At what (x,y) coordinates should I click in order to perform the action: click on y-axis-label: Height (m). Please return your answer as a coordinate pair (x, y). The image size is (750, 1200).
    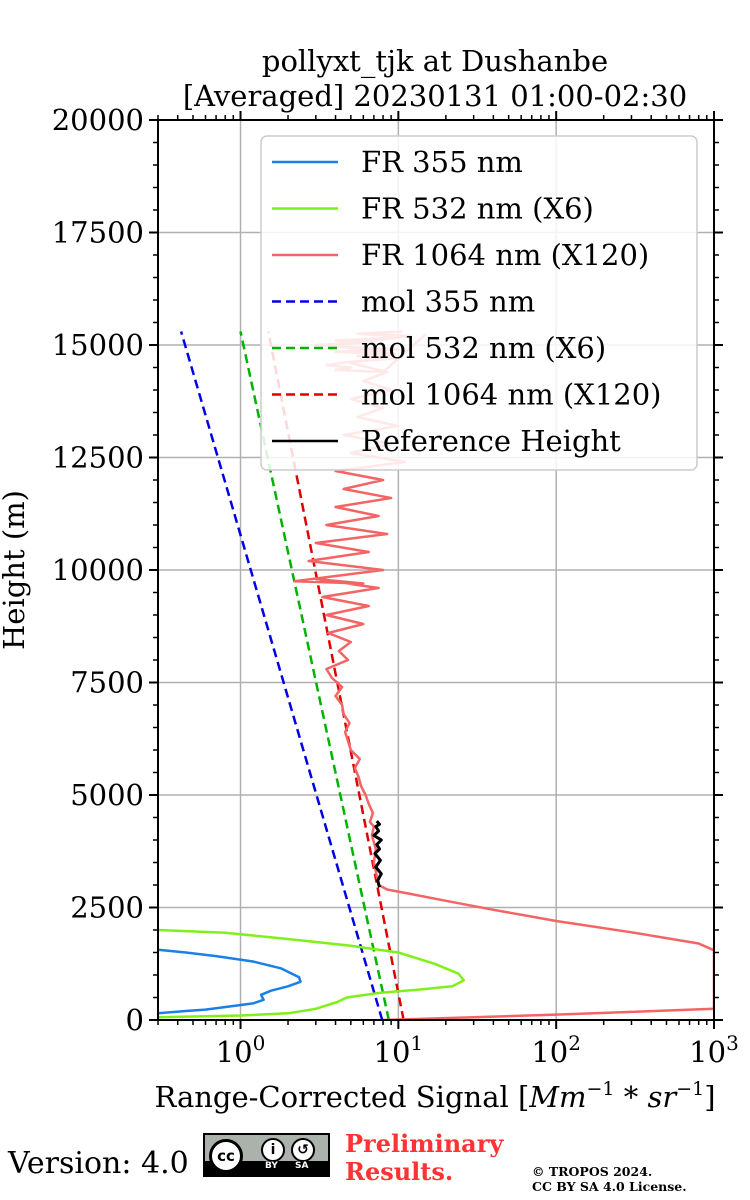
    Looking at the image, I should click on (15, 570).